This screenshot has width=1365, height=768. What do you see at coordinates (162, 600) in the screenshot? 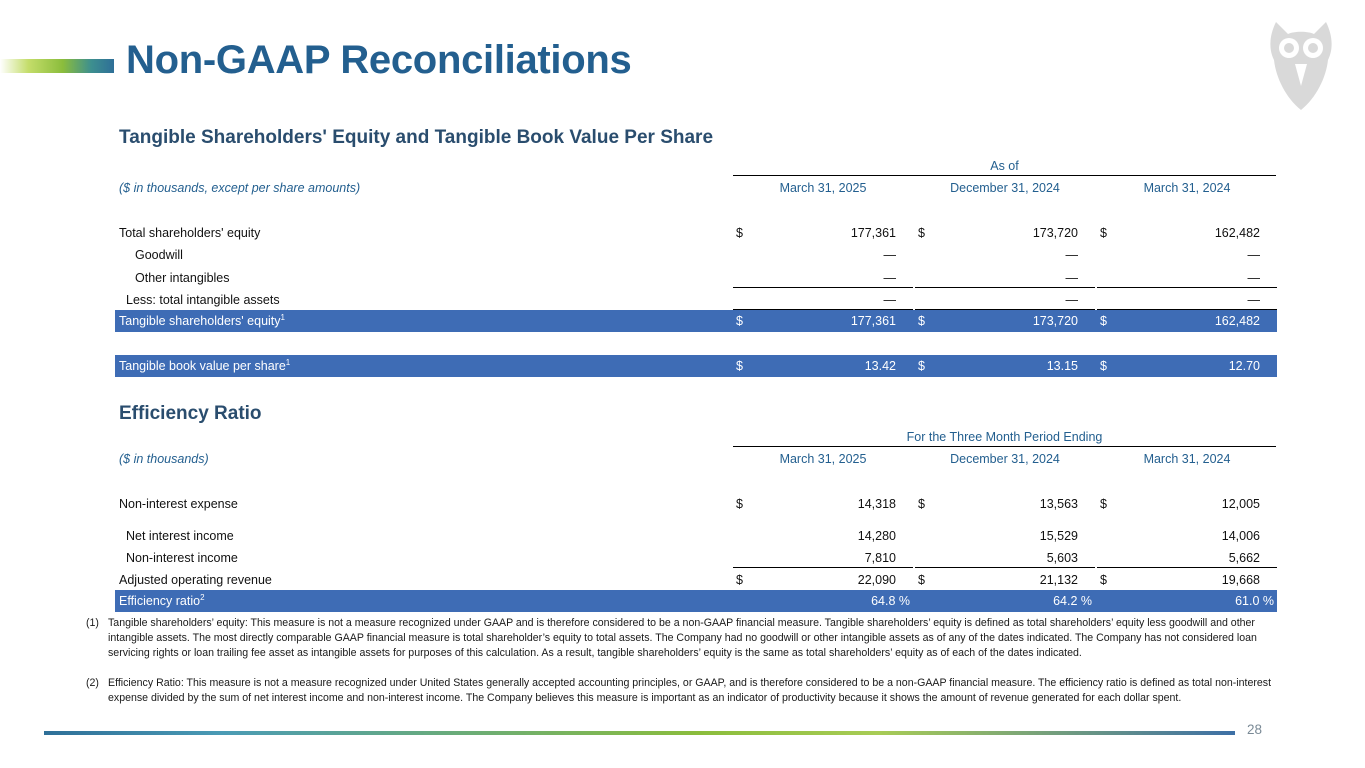
I see `row-label: Efficiency ratio2` at bounding box center [162, 600].